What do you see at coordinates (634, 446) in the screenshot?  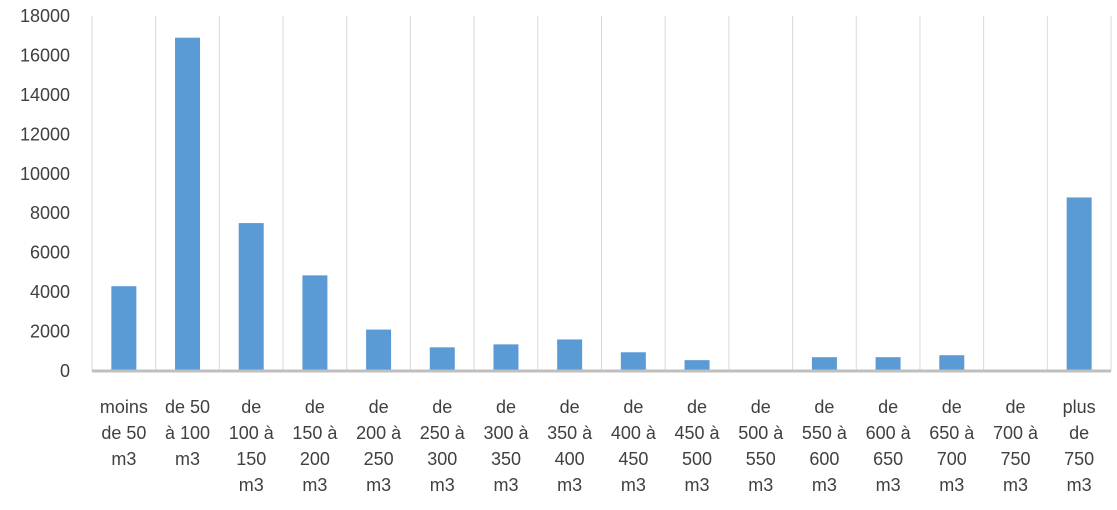 I see `category-label: de 400 à 450 m3` at bounding box center [634, 446].